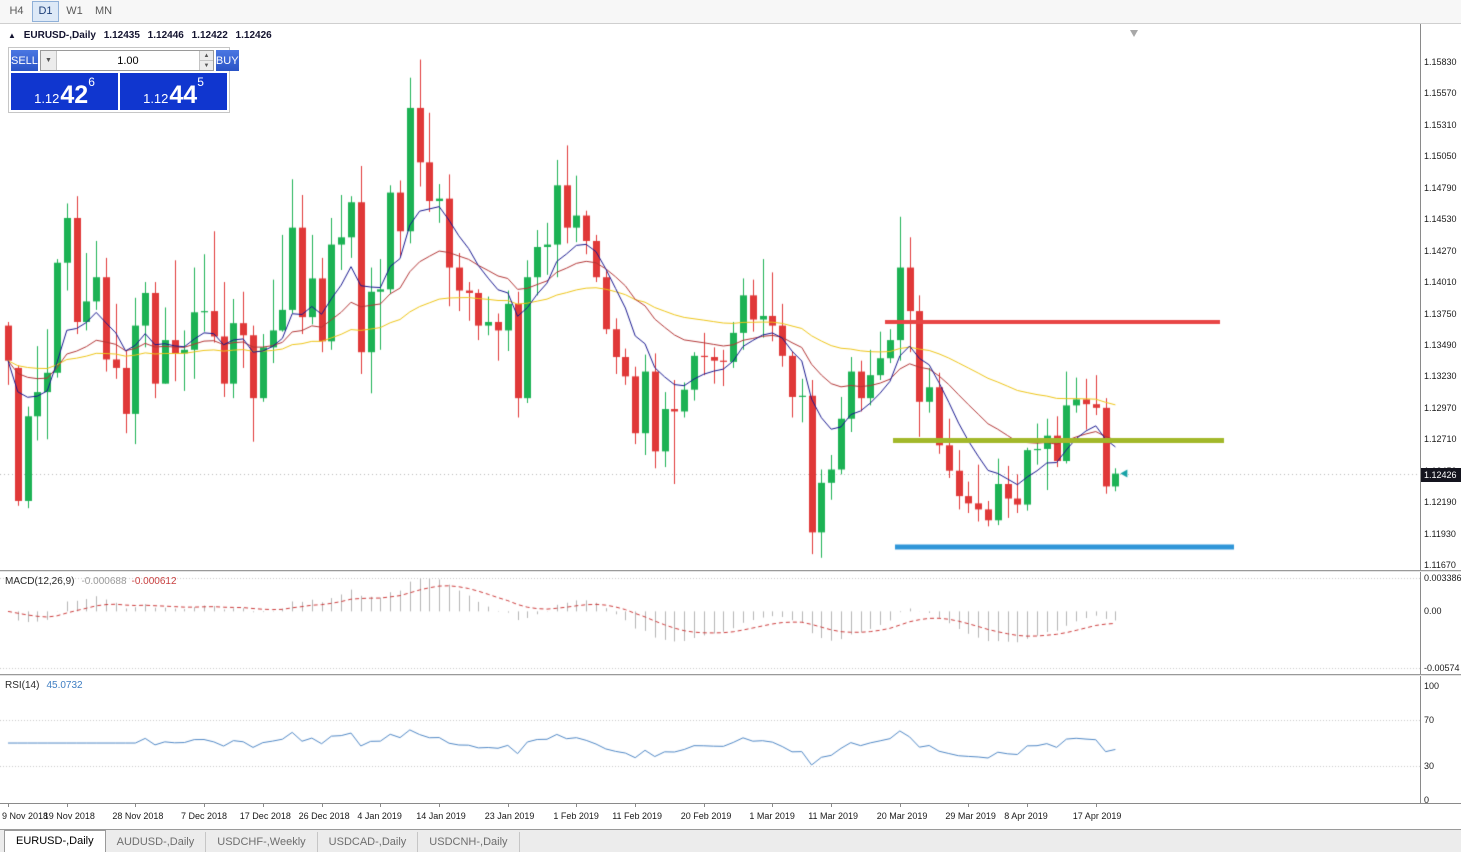  What do you see at coordinates (970, 816) in the screenshot?
I see `date-label: 29 Mar 2019` at bounding box center [970, 816].